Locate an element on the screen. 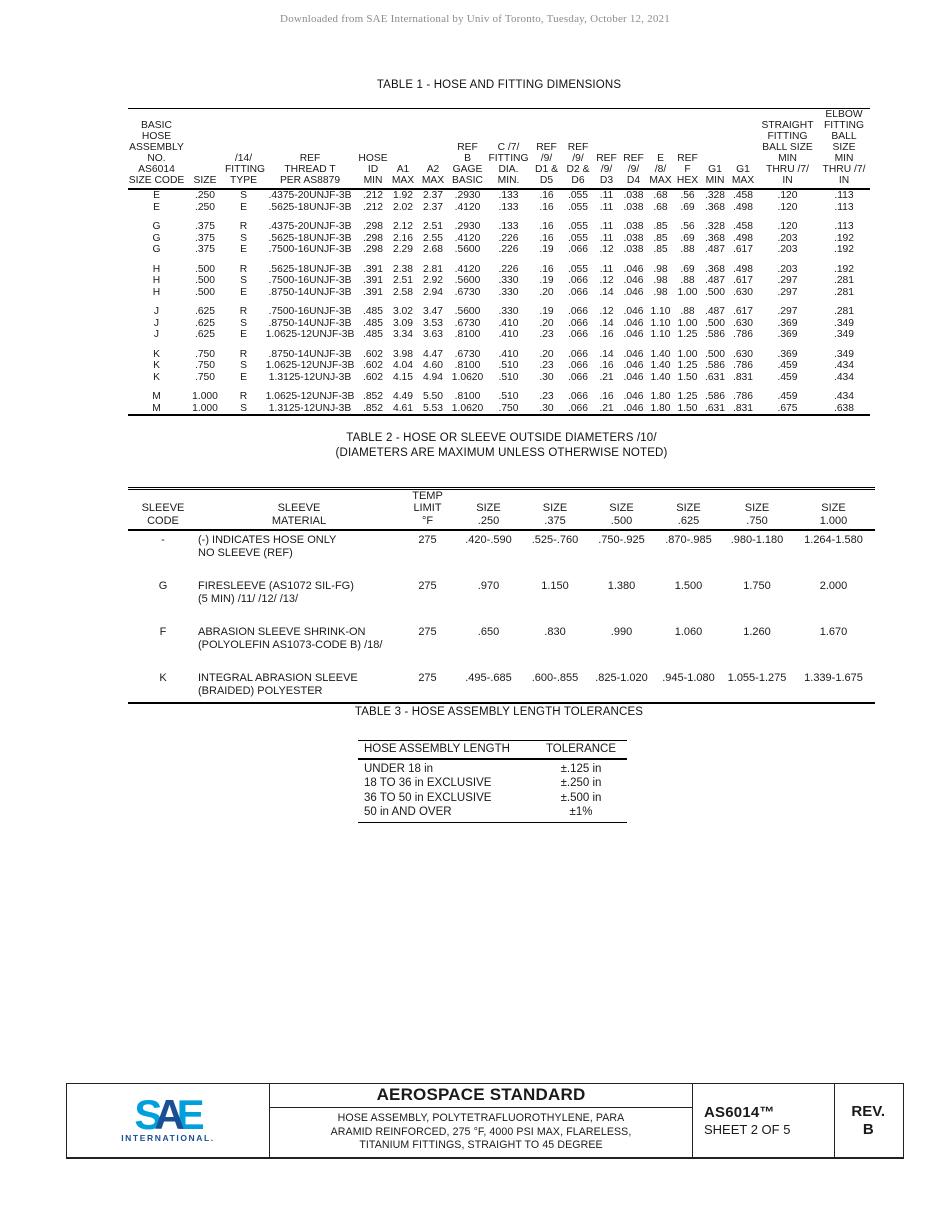 The width and height of the screenshot is (950, 1230). table-cell: 2.02 is located at coordinates (403, 207).